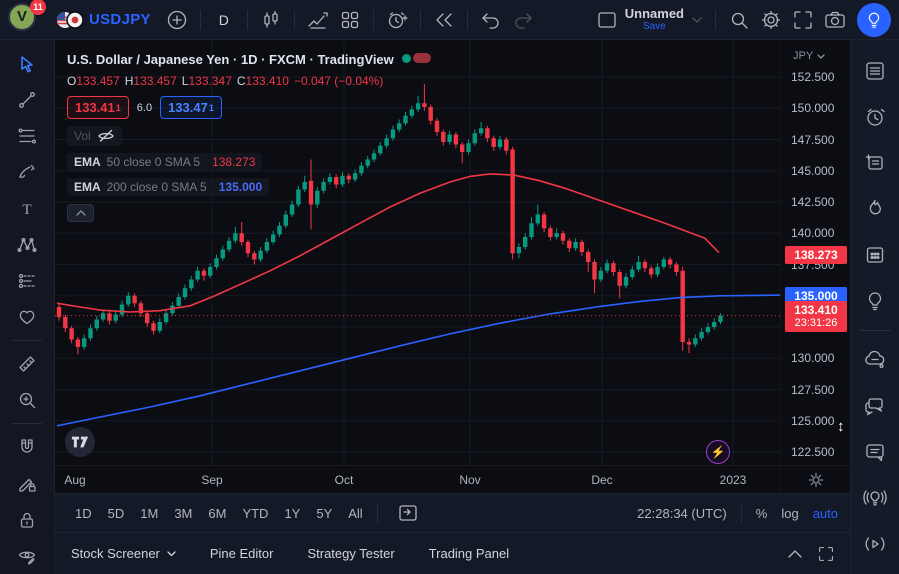 The image size is (899, 574). Describe the element at coordinates (523, 20) in the screenshot. I see `redo-icon` at that location.